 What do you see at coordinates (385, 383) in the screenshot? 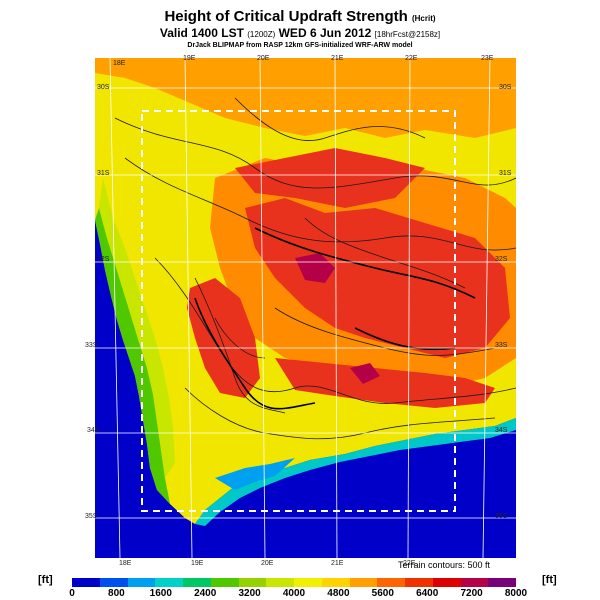
I see `south-red-zone` at bounding box center [385, 383].